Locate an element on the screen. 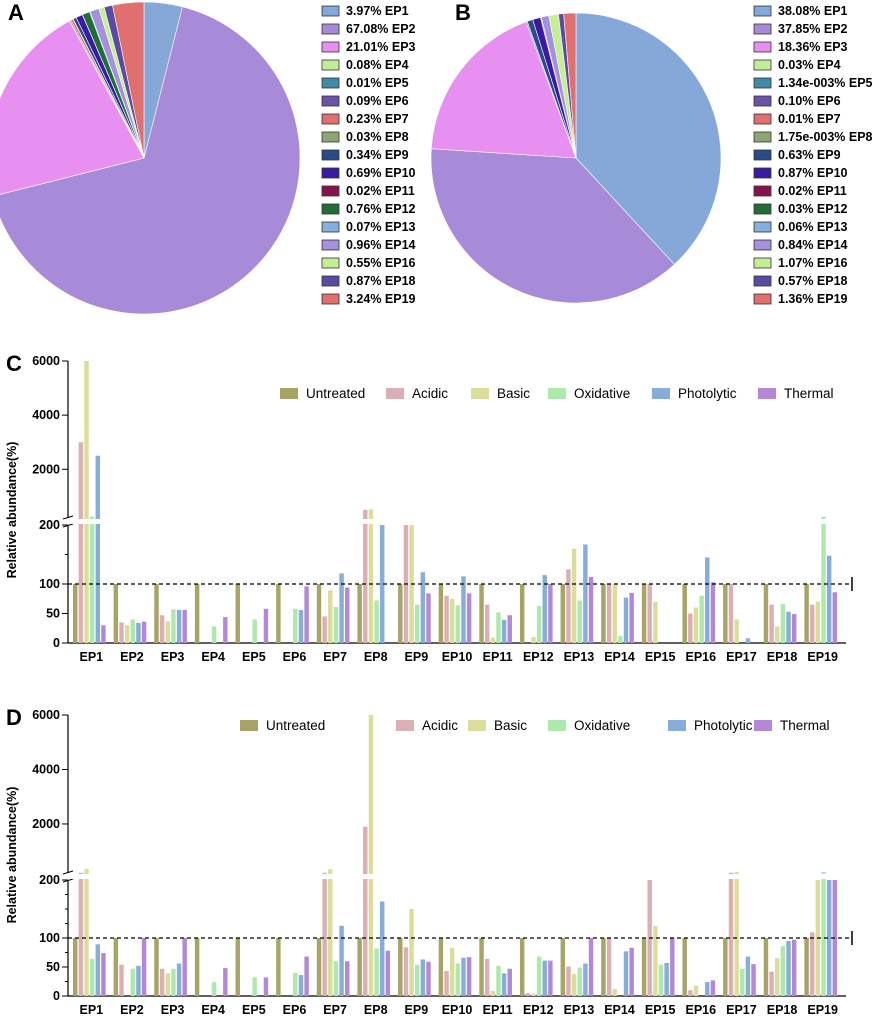  bar-acidic-ep7 is located at coordinates (324, 934).